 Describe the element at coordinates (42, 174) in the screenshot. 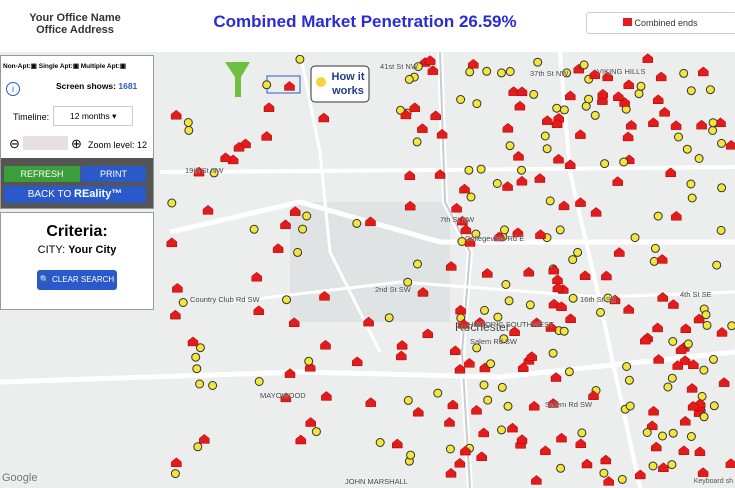

I see `refresh-button: REFRESH` at that location.